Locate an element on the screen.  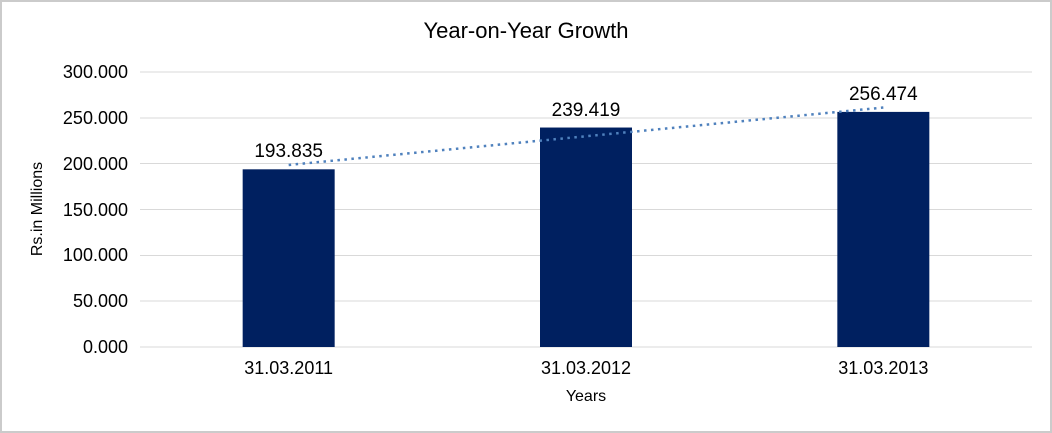
y-tick-label: 100.000 is located at coordinates (95, 255).